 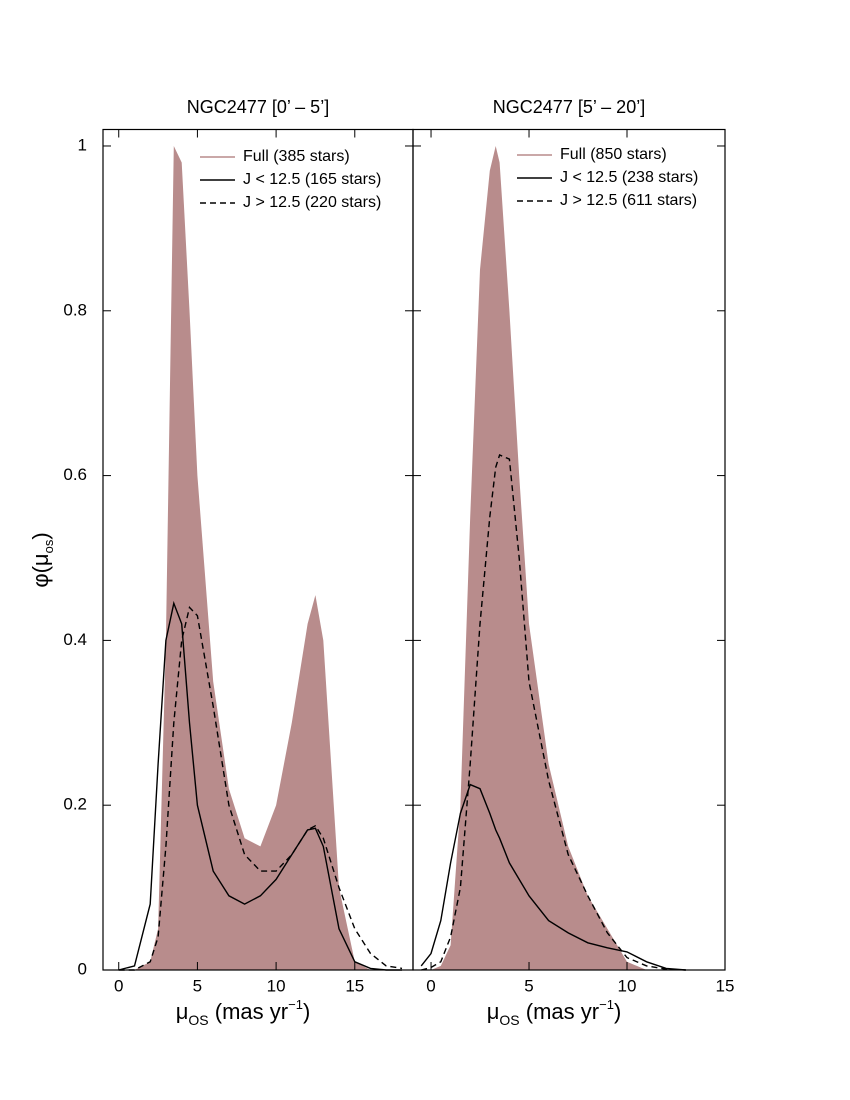 I want to click on label-part: φ(μ, so click(x=40, y=570).